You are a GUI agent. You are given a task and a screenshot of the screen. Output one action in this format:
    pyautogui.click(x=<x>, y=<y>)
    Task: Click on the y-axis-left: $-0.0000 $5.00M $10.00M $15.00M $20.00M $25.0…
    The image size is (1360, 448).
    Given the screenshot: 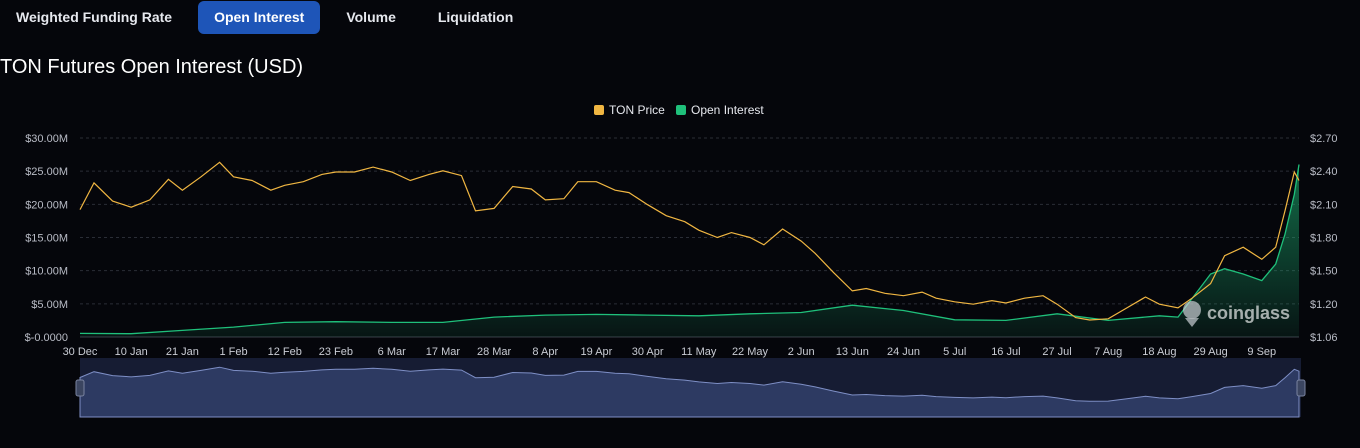 What is the action you would take?
    pyautogui.click(x=46, y=238)
    